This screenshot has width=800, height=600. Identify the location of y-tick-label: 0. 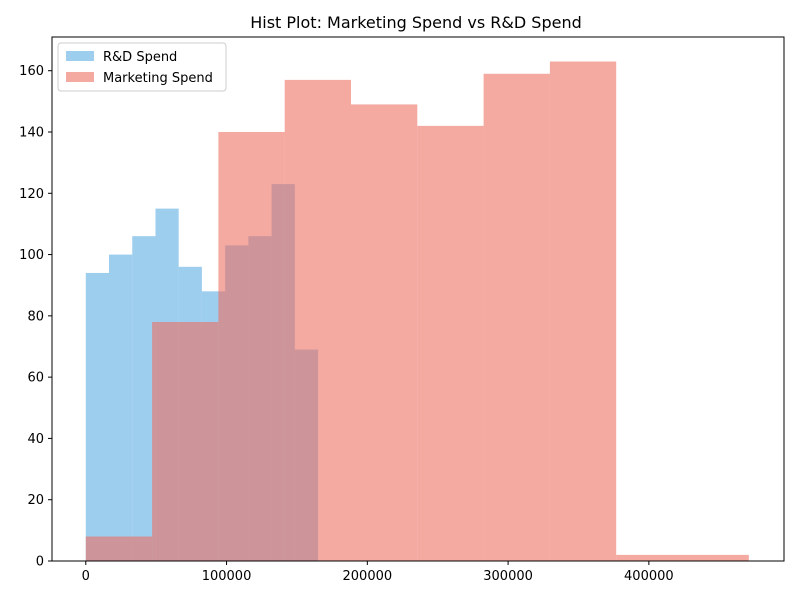
(40, 562).